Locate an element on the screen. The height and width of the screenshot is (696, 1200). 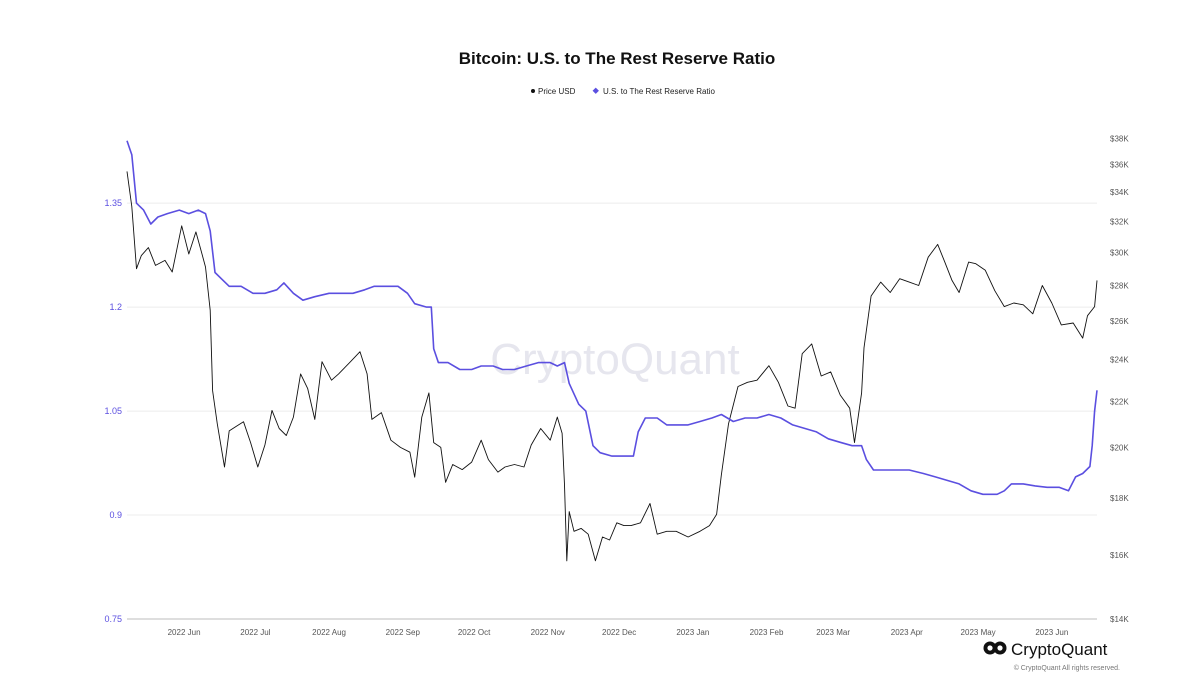
cryptoquant-logo-icon is located at coordinates (995, 648).